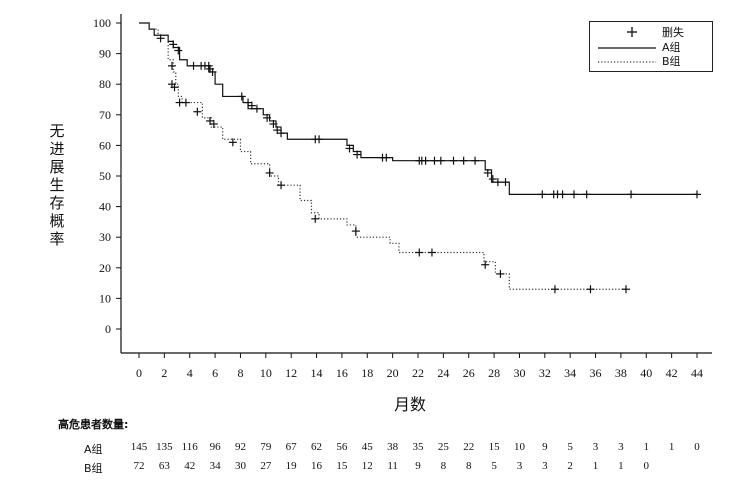  What do you see at coordinates (468, 466) in the screenshot?
I see `risk-cell: 8` at bounding box center [468, 466].